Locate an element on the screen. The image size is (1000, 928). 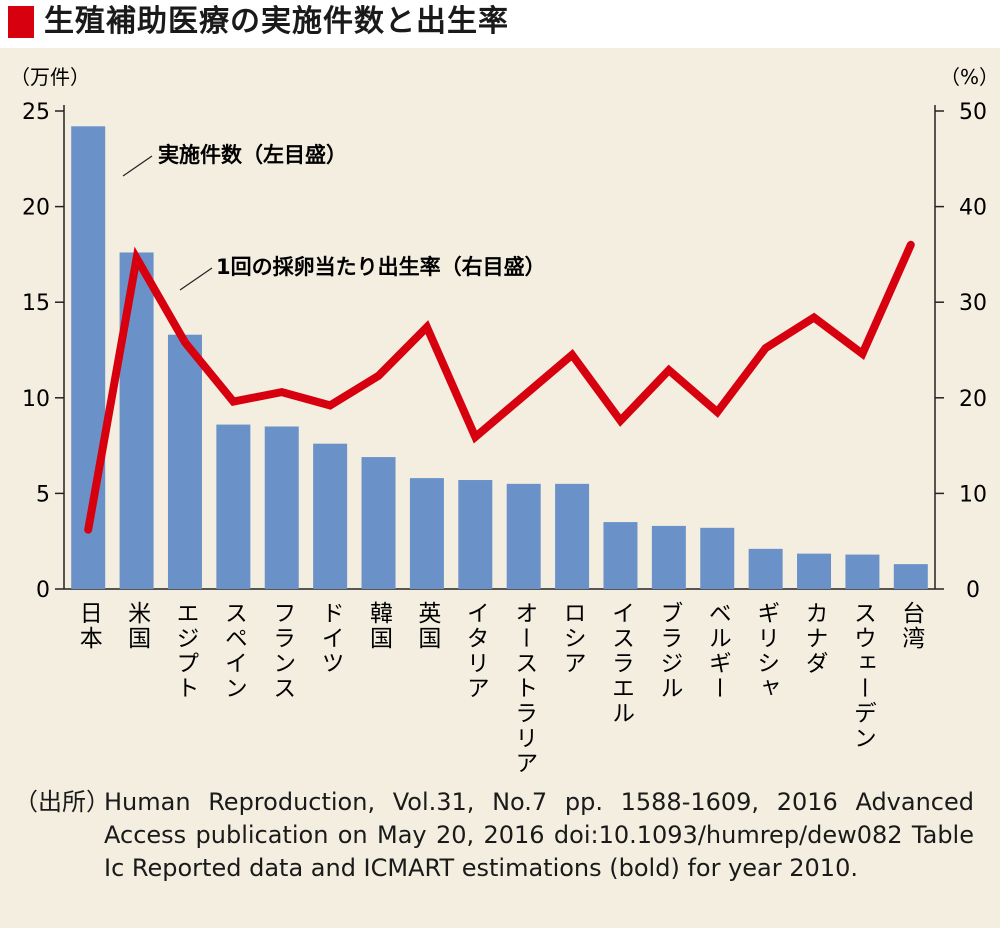
line-series-annotation: 1回の採卵当たり出生率（右目盛） is located at coordinates (381, 267).